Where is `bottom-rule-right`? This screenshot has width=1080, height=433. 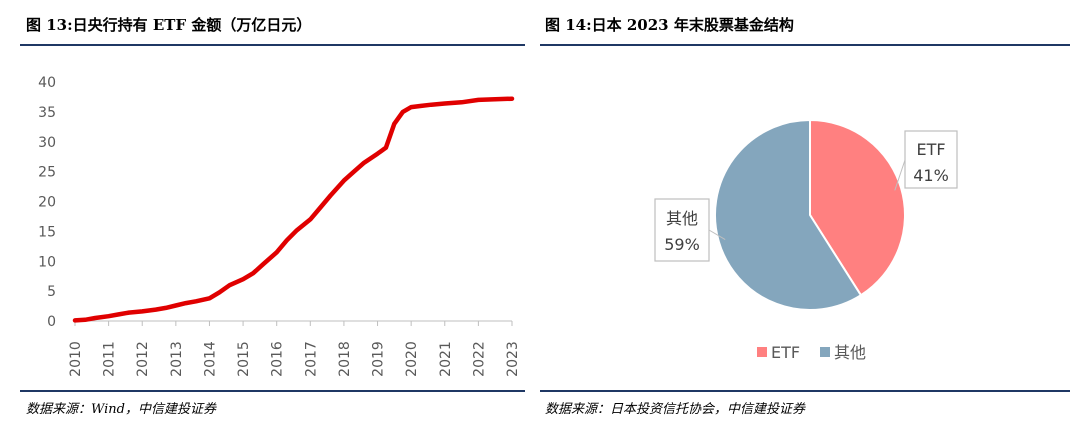
bottom-rule-right is located at coordinates (805, 391).